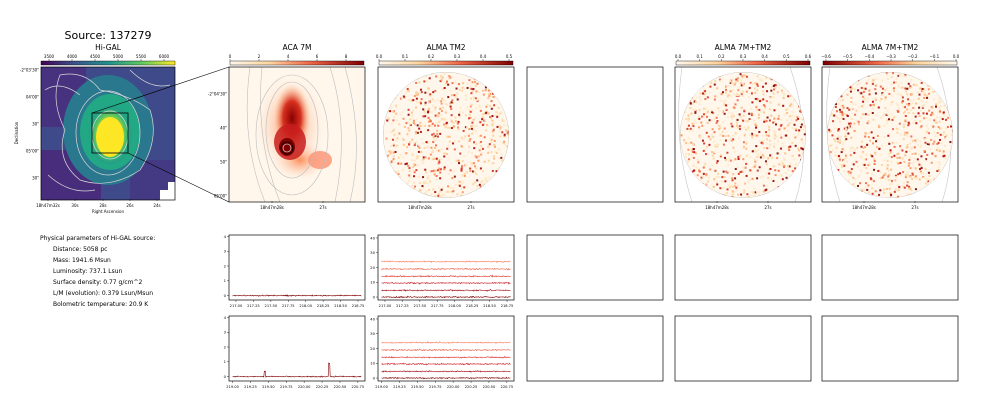 This screenshot has width=1000, height=405. Describe the element at coordinates (743, 57) in the screenshot. I see `alma7mtm2-colorbar-ticks: 0.0 0.1 0.2 0.3 0.4 0.5 0.6` at that location.